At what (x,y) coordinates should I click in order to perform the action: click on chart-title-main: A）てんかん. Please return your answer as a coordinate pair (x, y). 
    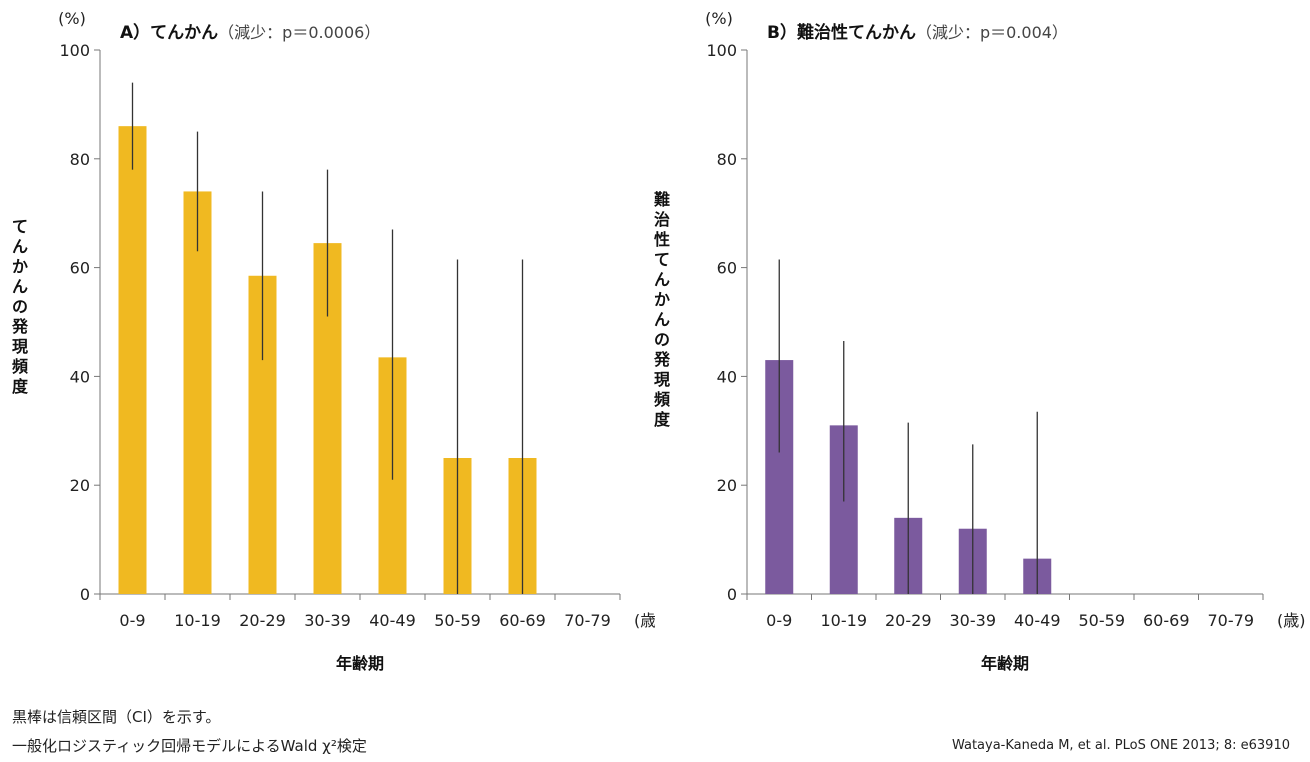
    Looking at the image, I should click on (169, 32).